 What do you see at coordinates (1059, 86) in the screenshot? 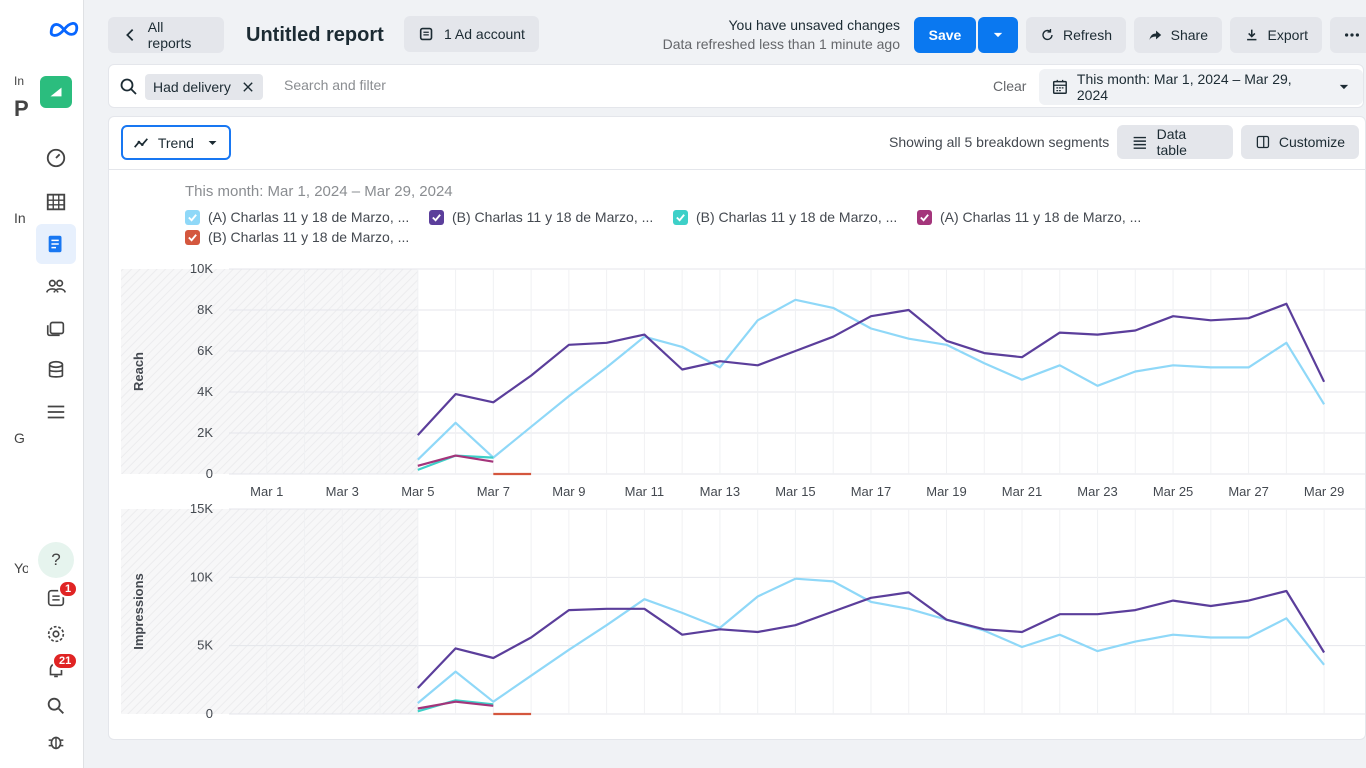
I see `calendar-icon` at bounding box center [1059, 86].